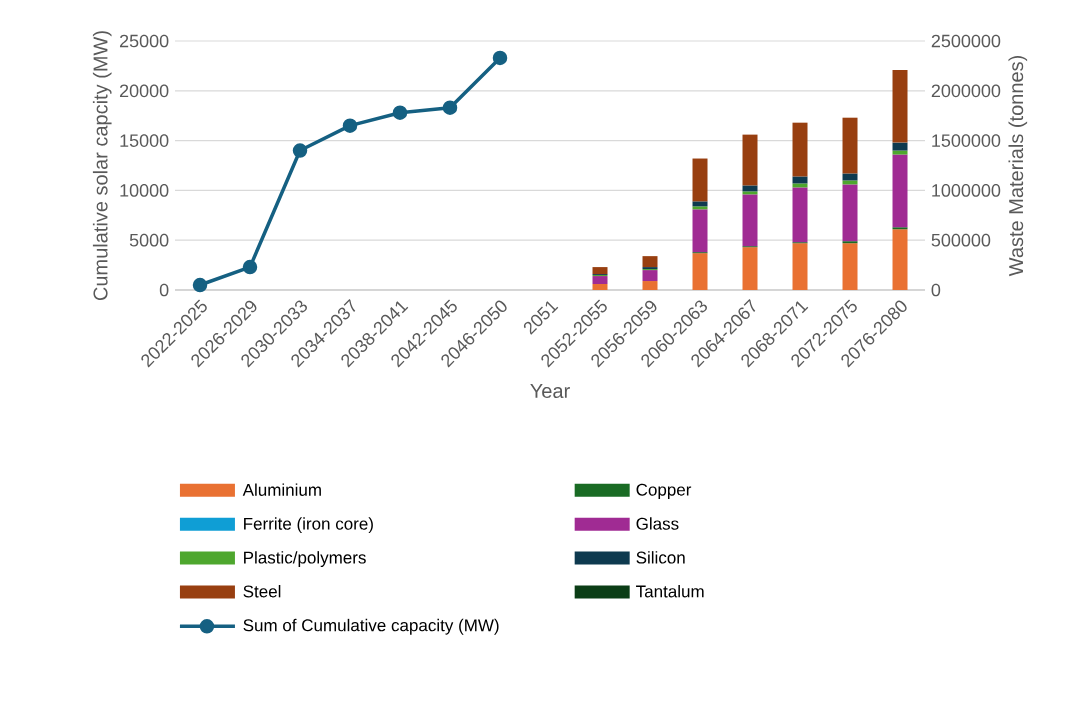 Image resolution: width=1087 pixels, height=702 pixels. What do you see at coordinates (936, 290) in the screenshot?
I see `y2-tick-label: 0` at bounding box center [936, 290].